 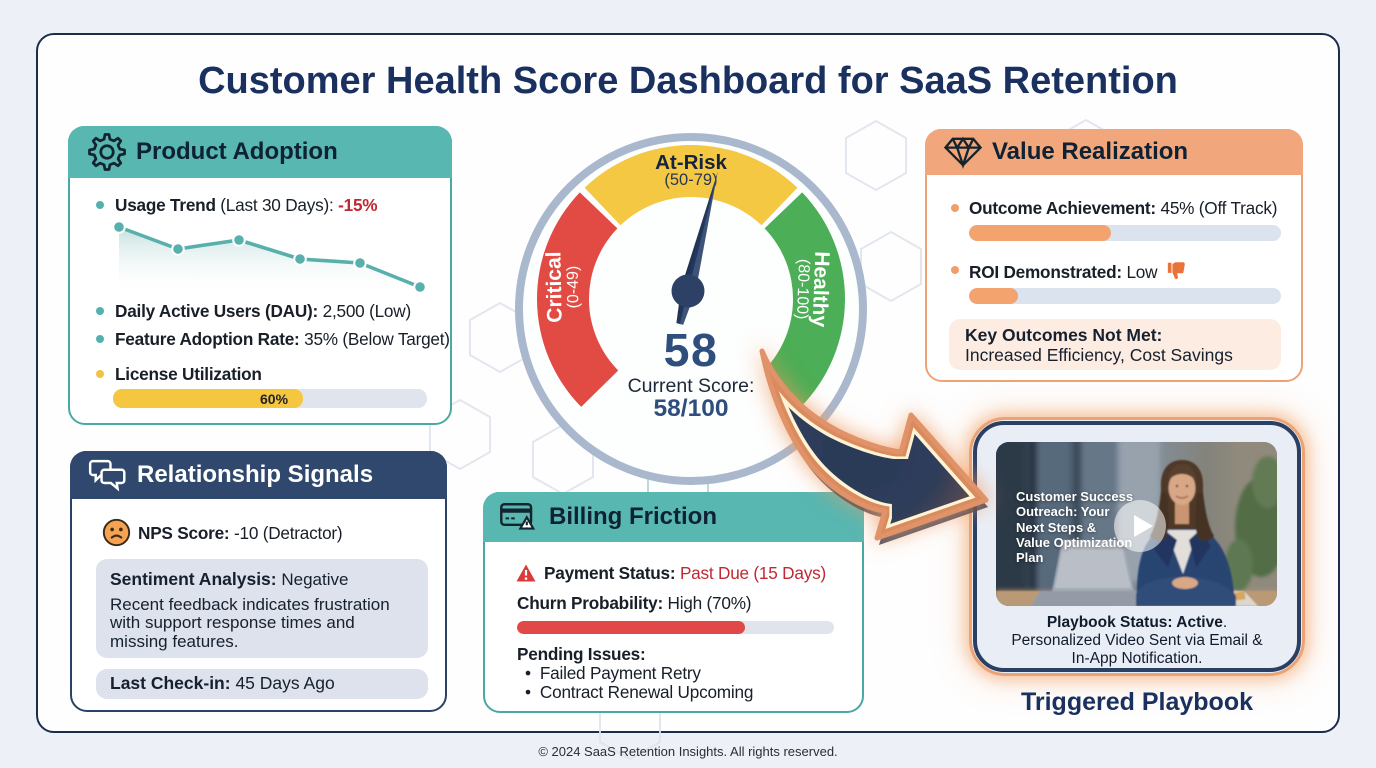 What do you see at coordinates (690, 180) in the screenshot?
I see `svg-text: (50-79)` at bounding box center [690, 180].